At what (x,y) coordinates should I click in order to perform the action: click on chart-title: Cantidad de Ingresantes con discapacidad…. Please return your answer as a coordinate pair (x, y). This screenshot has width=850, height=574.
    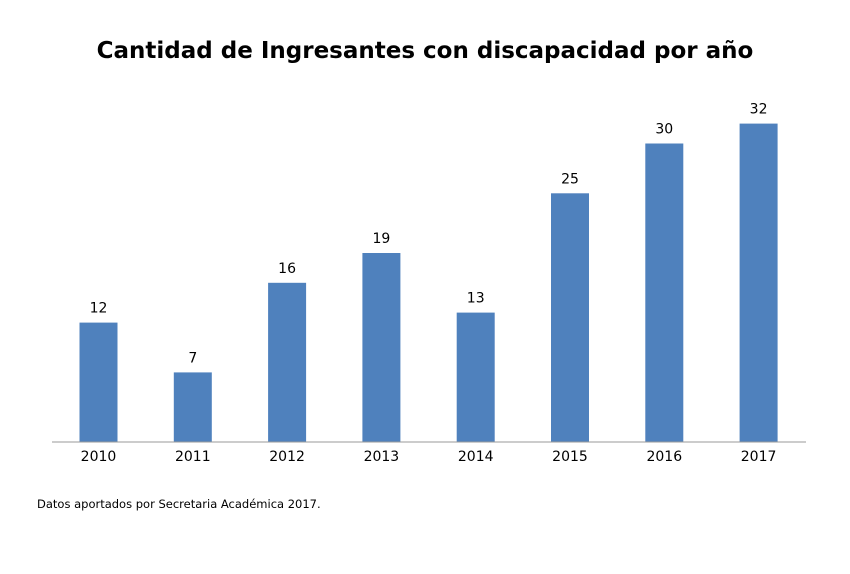
    Looking at the image, I should click on (425, 51).